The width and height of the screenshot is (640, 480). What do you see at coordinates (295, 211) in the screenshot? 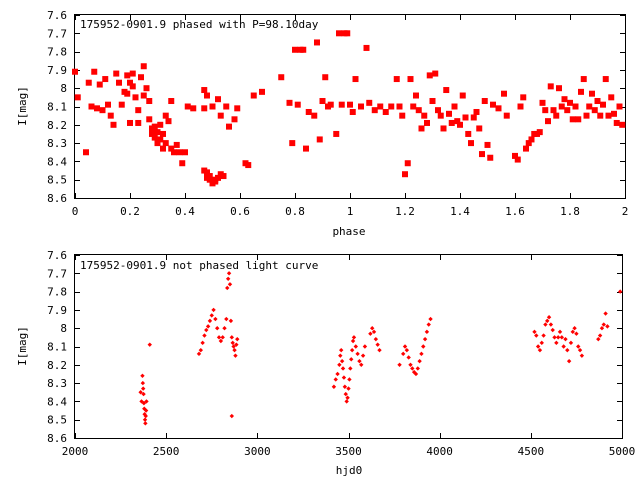
I see `phased-x-tick-label: 0.8` at bounding box center [295, 211].